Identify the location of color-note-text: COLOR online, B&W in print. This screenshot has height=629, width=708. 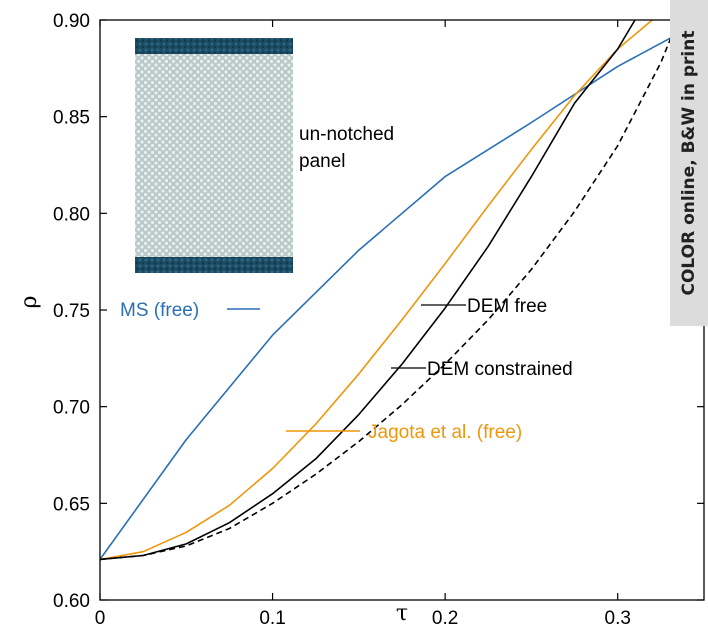
(689, 163).